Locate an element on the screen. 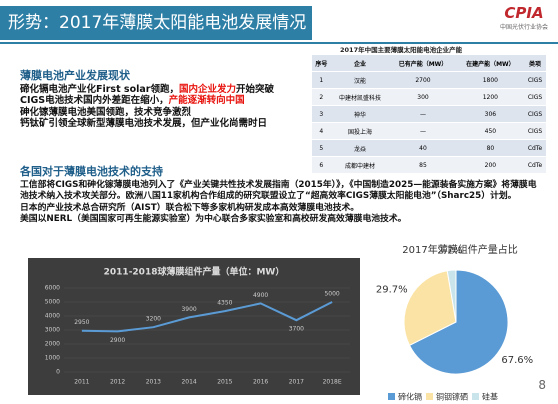  table-cell: 汉能 is located at coordinates (360, 80).